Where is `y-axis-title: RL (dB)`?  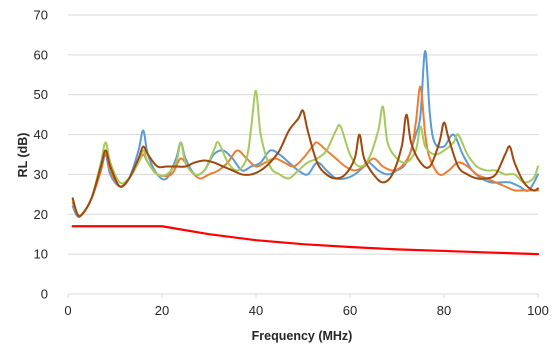
y-axis-title: RL (dB) is located at coordinates (23, 155).